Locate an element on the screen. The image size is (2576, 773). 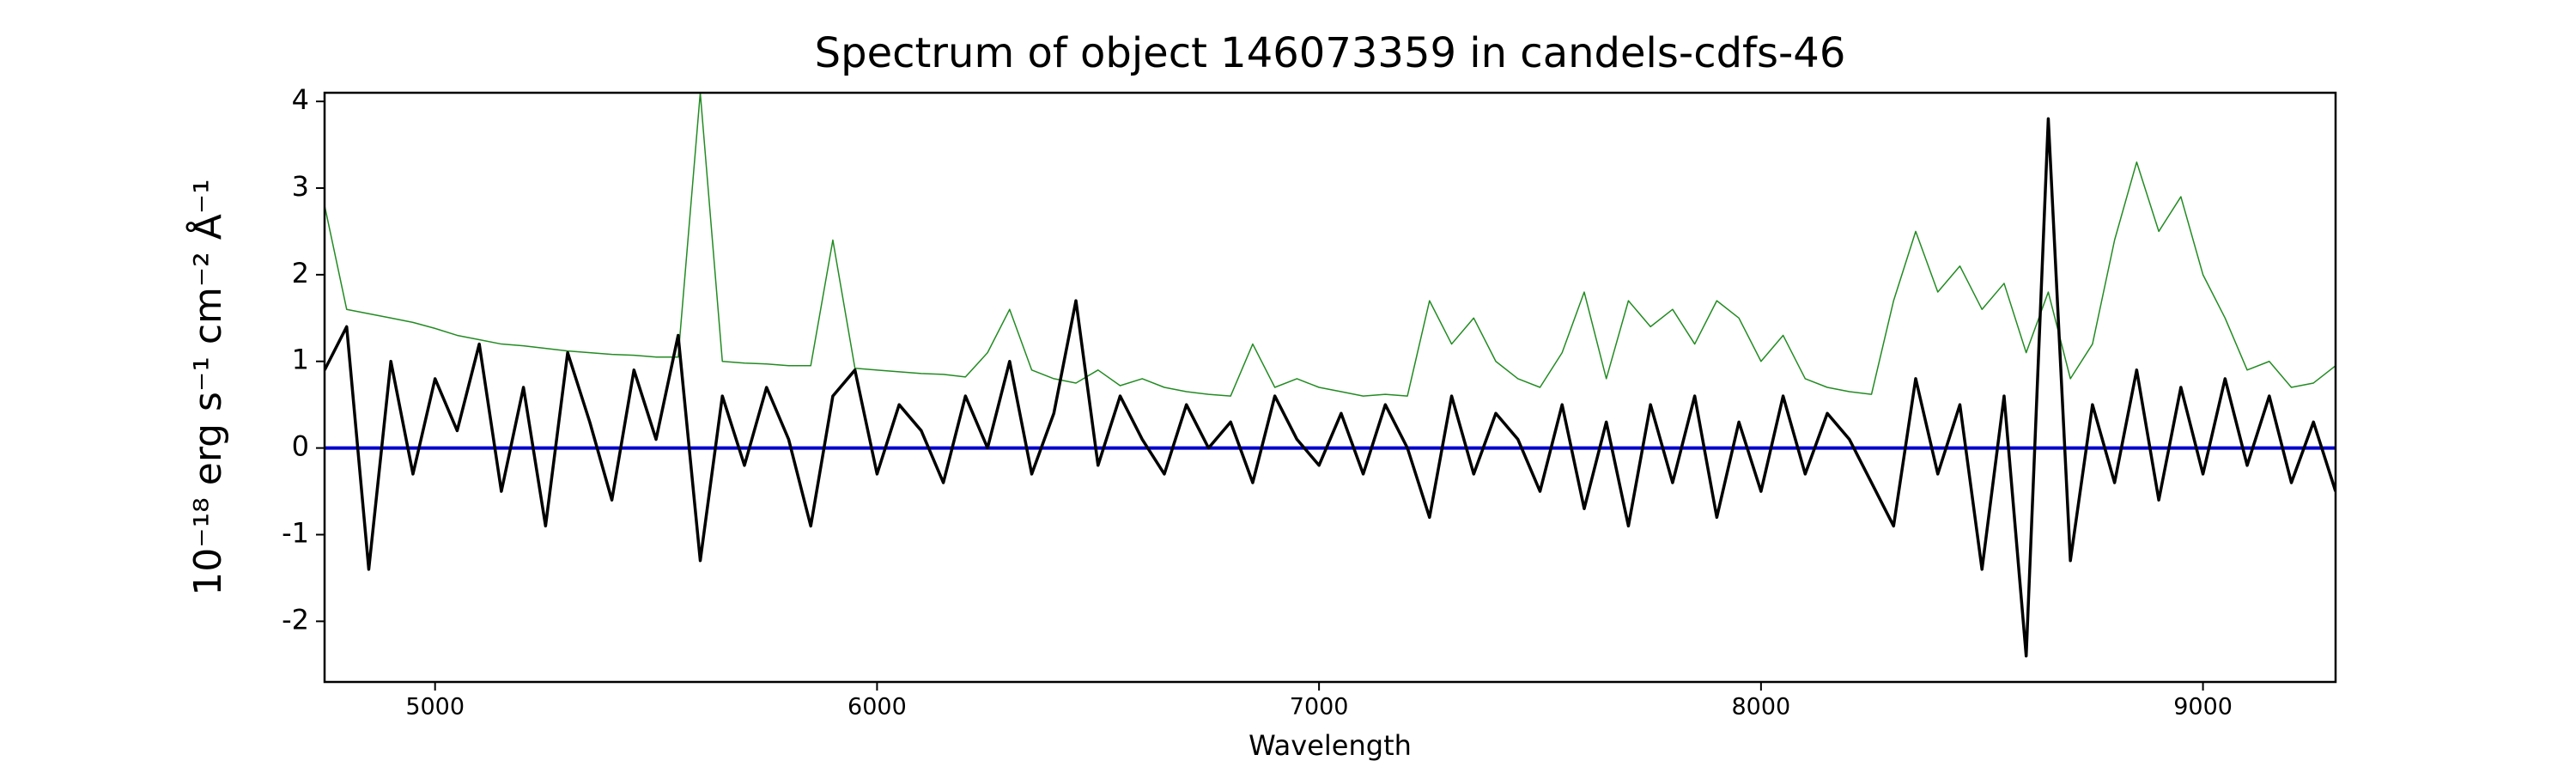
y-tick-label: 1 is located at coordinates (301, 360).